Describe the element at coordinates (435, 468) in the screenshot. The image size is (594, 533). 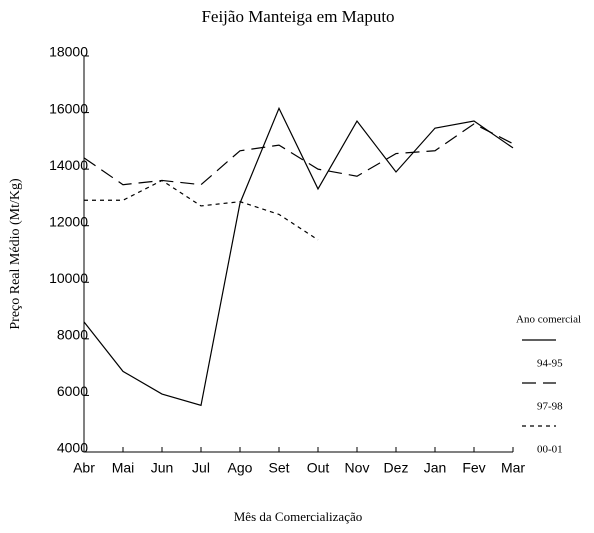
I see `x-tick-label: Jan` at that location.